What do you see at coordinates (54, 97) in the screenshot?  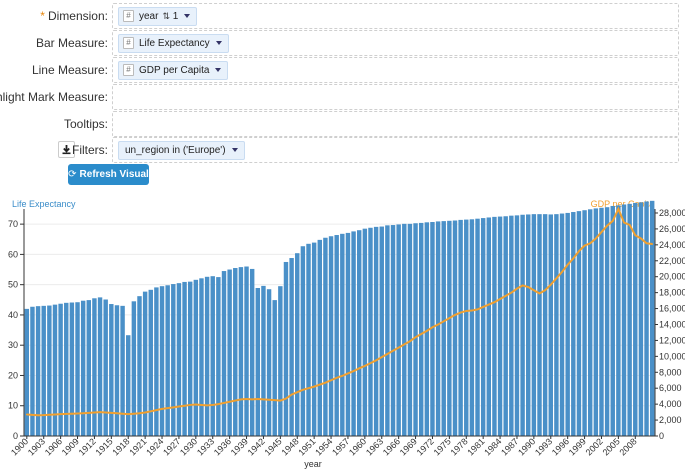 I see `highlight-label: Highlight Mark Measure:` at bounding box center [54, 97].